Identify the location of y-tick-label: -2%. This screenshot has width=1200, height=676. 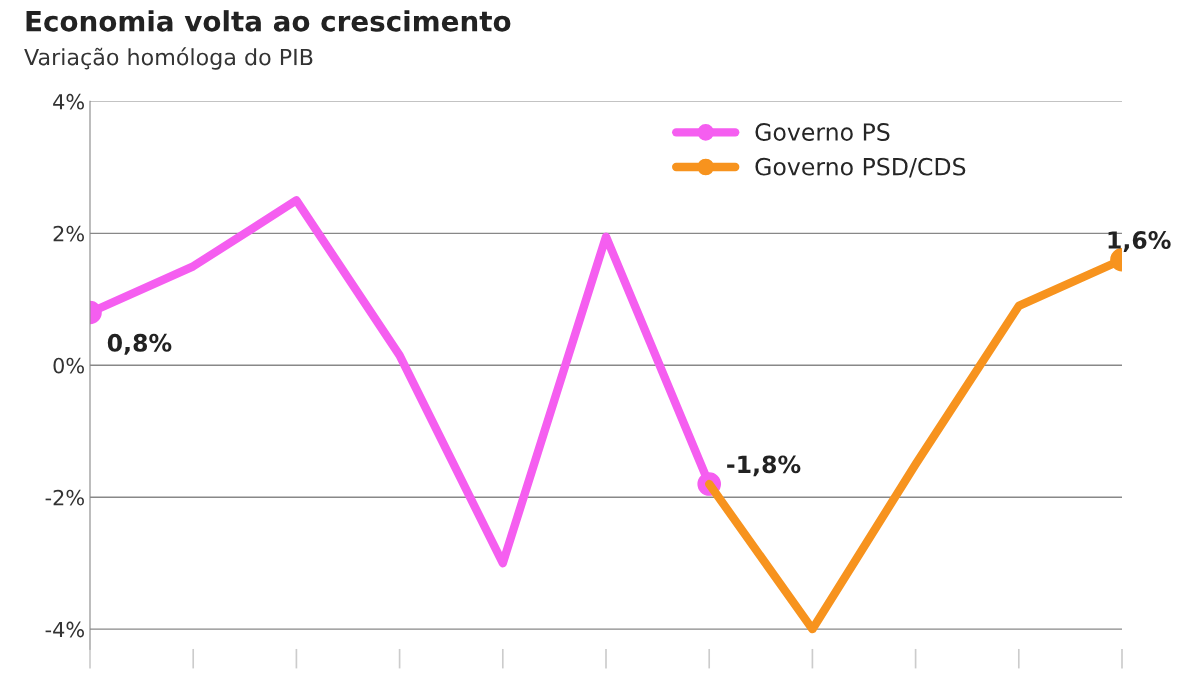
(64, 497).